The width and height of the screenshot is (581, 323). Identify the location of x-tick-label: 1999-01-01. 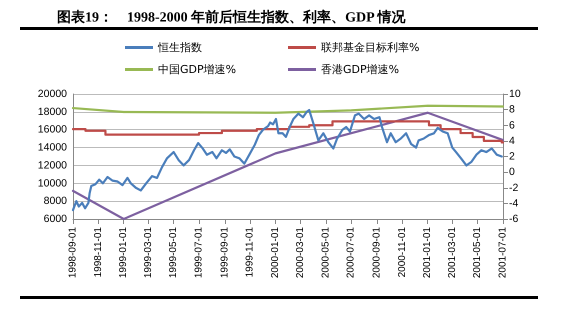
(124, 252).